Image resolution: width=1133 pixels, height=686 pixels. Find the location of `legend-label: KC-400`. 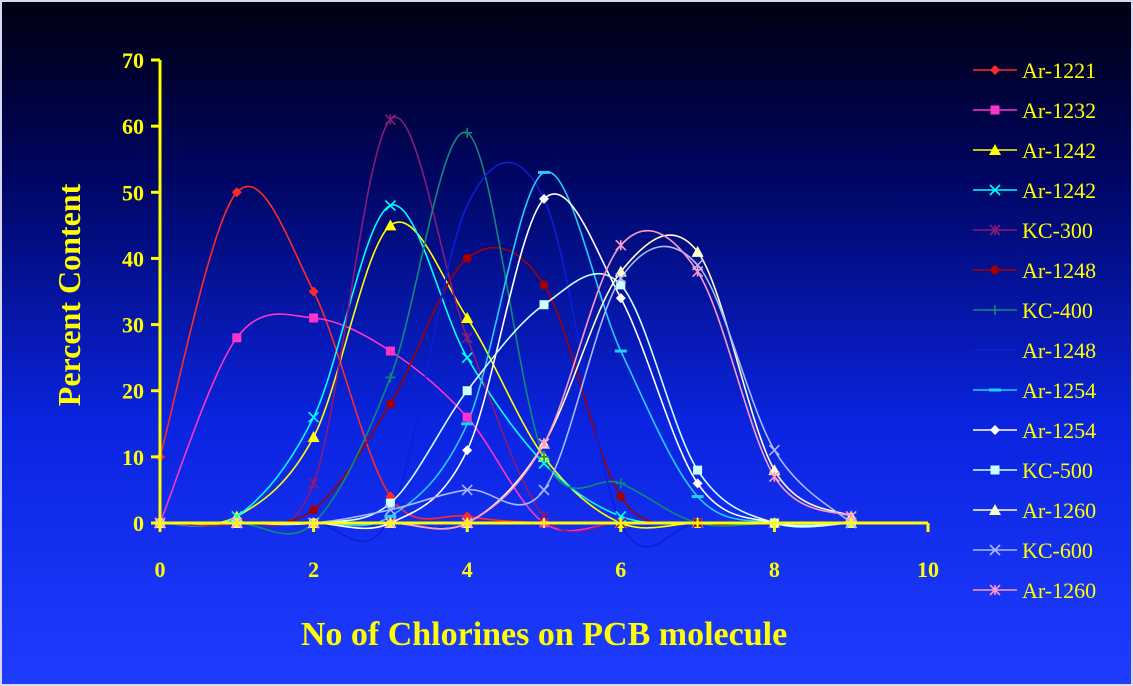

legend-label: KC-400 is located at coordinates (1057, 310).